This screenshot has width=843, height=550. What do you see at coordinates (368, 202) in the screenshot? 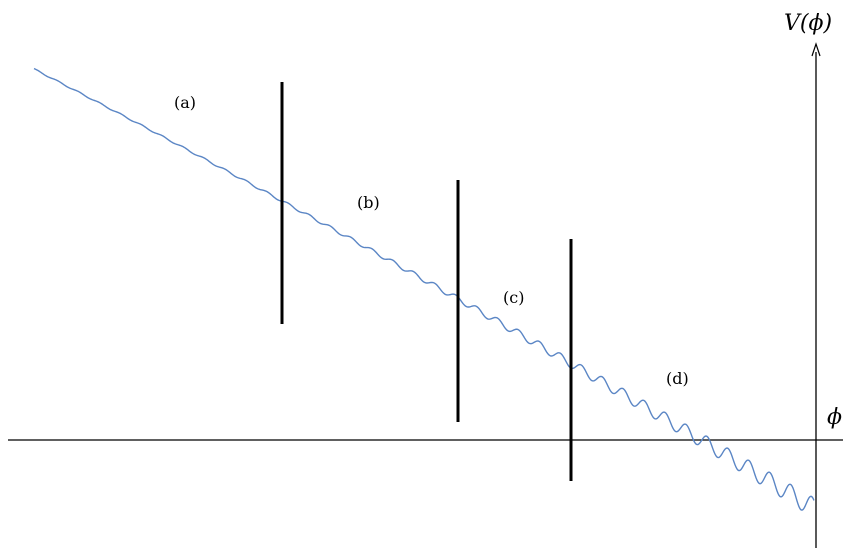
I see `region-label-b: (b)` at bounding box center [368, 202].